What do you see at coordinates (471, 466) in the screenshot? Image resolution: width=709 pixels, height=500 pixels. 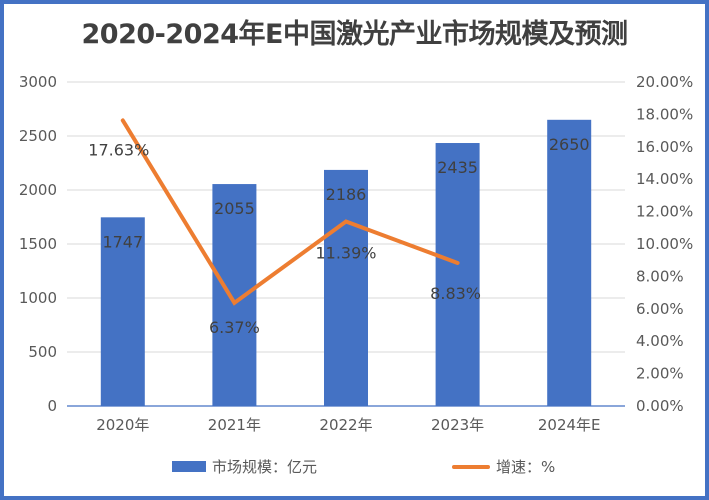 I see `legend-line-swatch` at bounding box center [471, 466].